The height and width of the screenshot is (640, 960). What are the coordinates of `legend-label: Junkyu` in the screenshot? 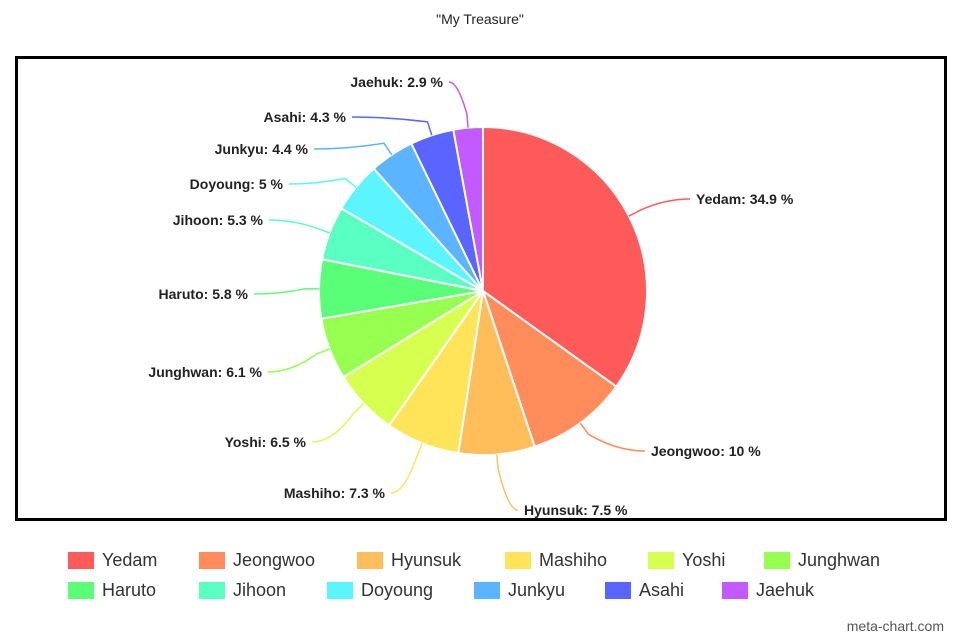 It's located at (537, 590).